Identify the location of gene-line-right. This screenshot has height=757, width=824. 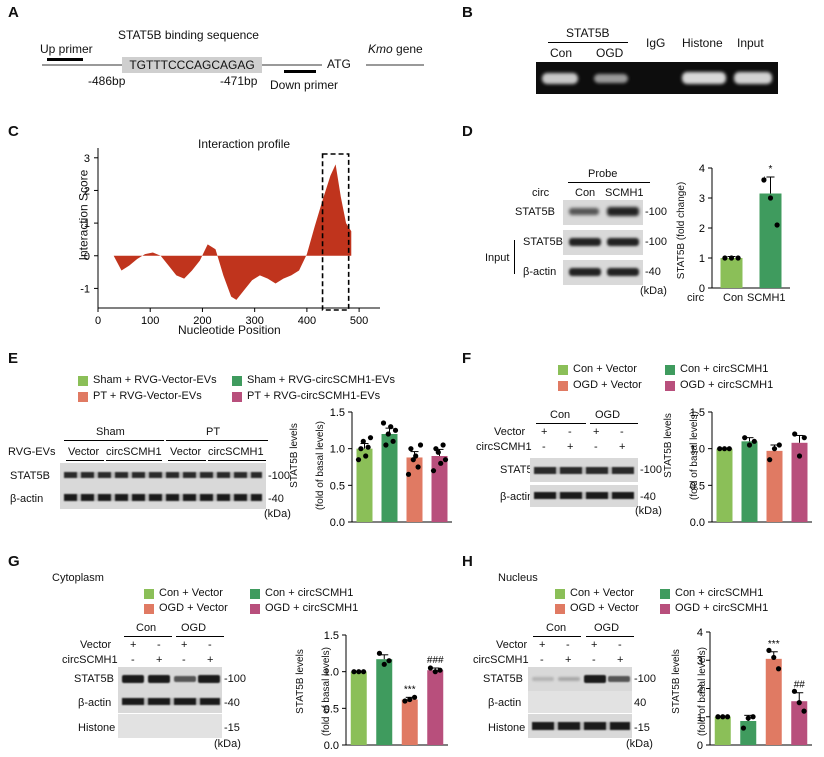
(395, 65).